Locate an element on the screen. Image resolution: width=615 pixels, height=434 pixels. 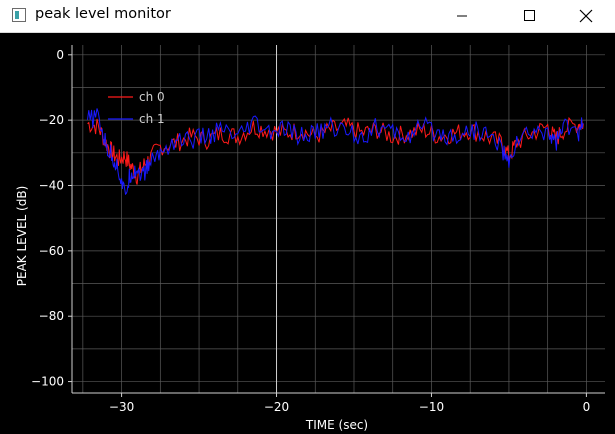
y-tick-label: −80 is located at coordinates (51, 316).